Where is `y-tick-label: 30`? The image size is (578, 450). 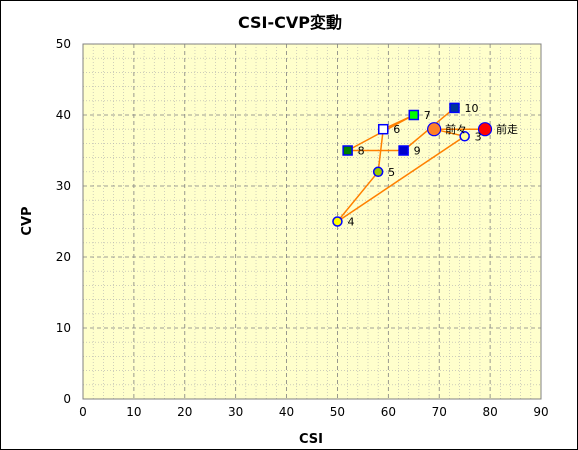
y-tick-label: 30 is located at coordinates (63, 186).